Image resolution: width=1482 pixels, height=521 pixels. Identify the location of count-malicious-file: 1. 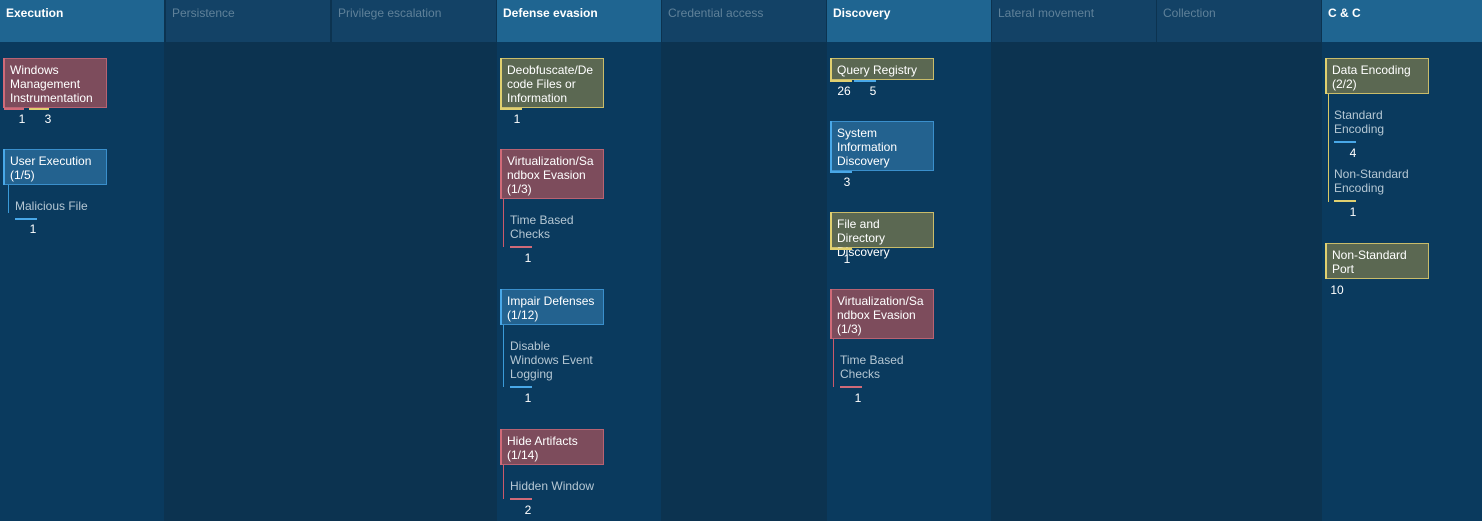
(33, 229).